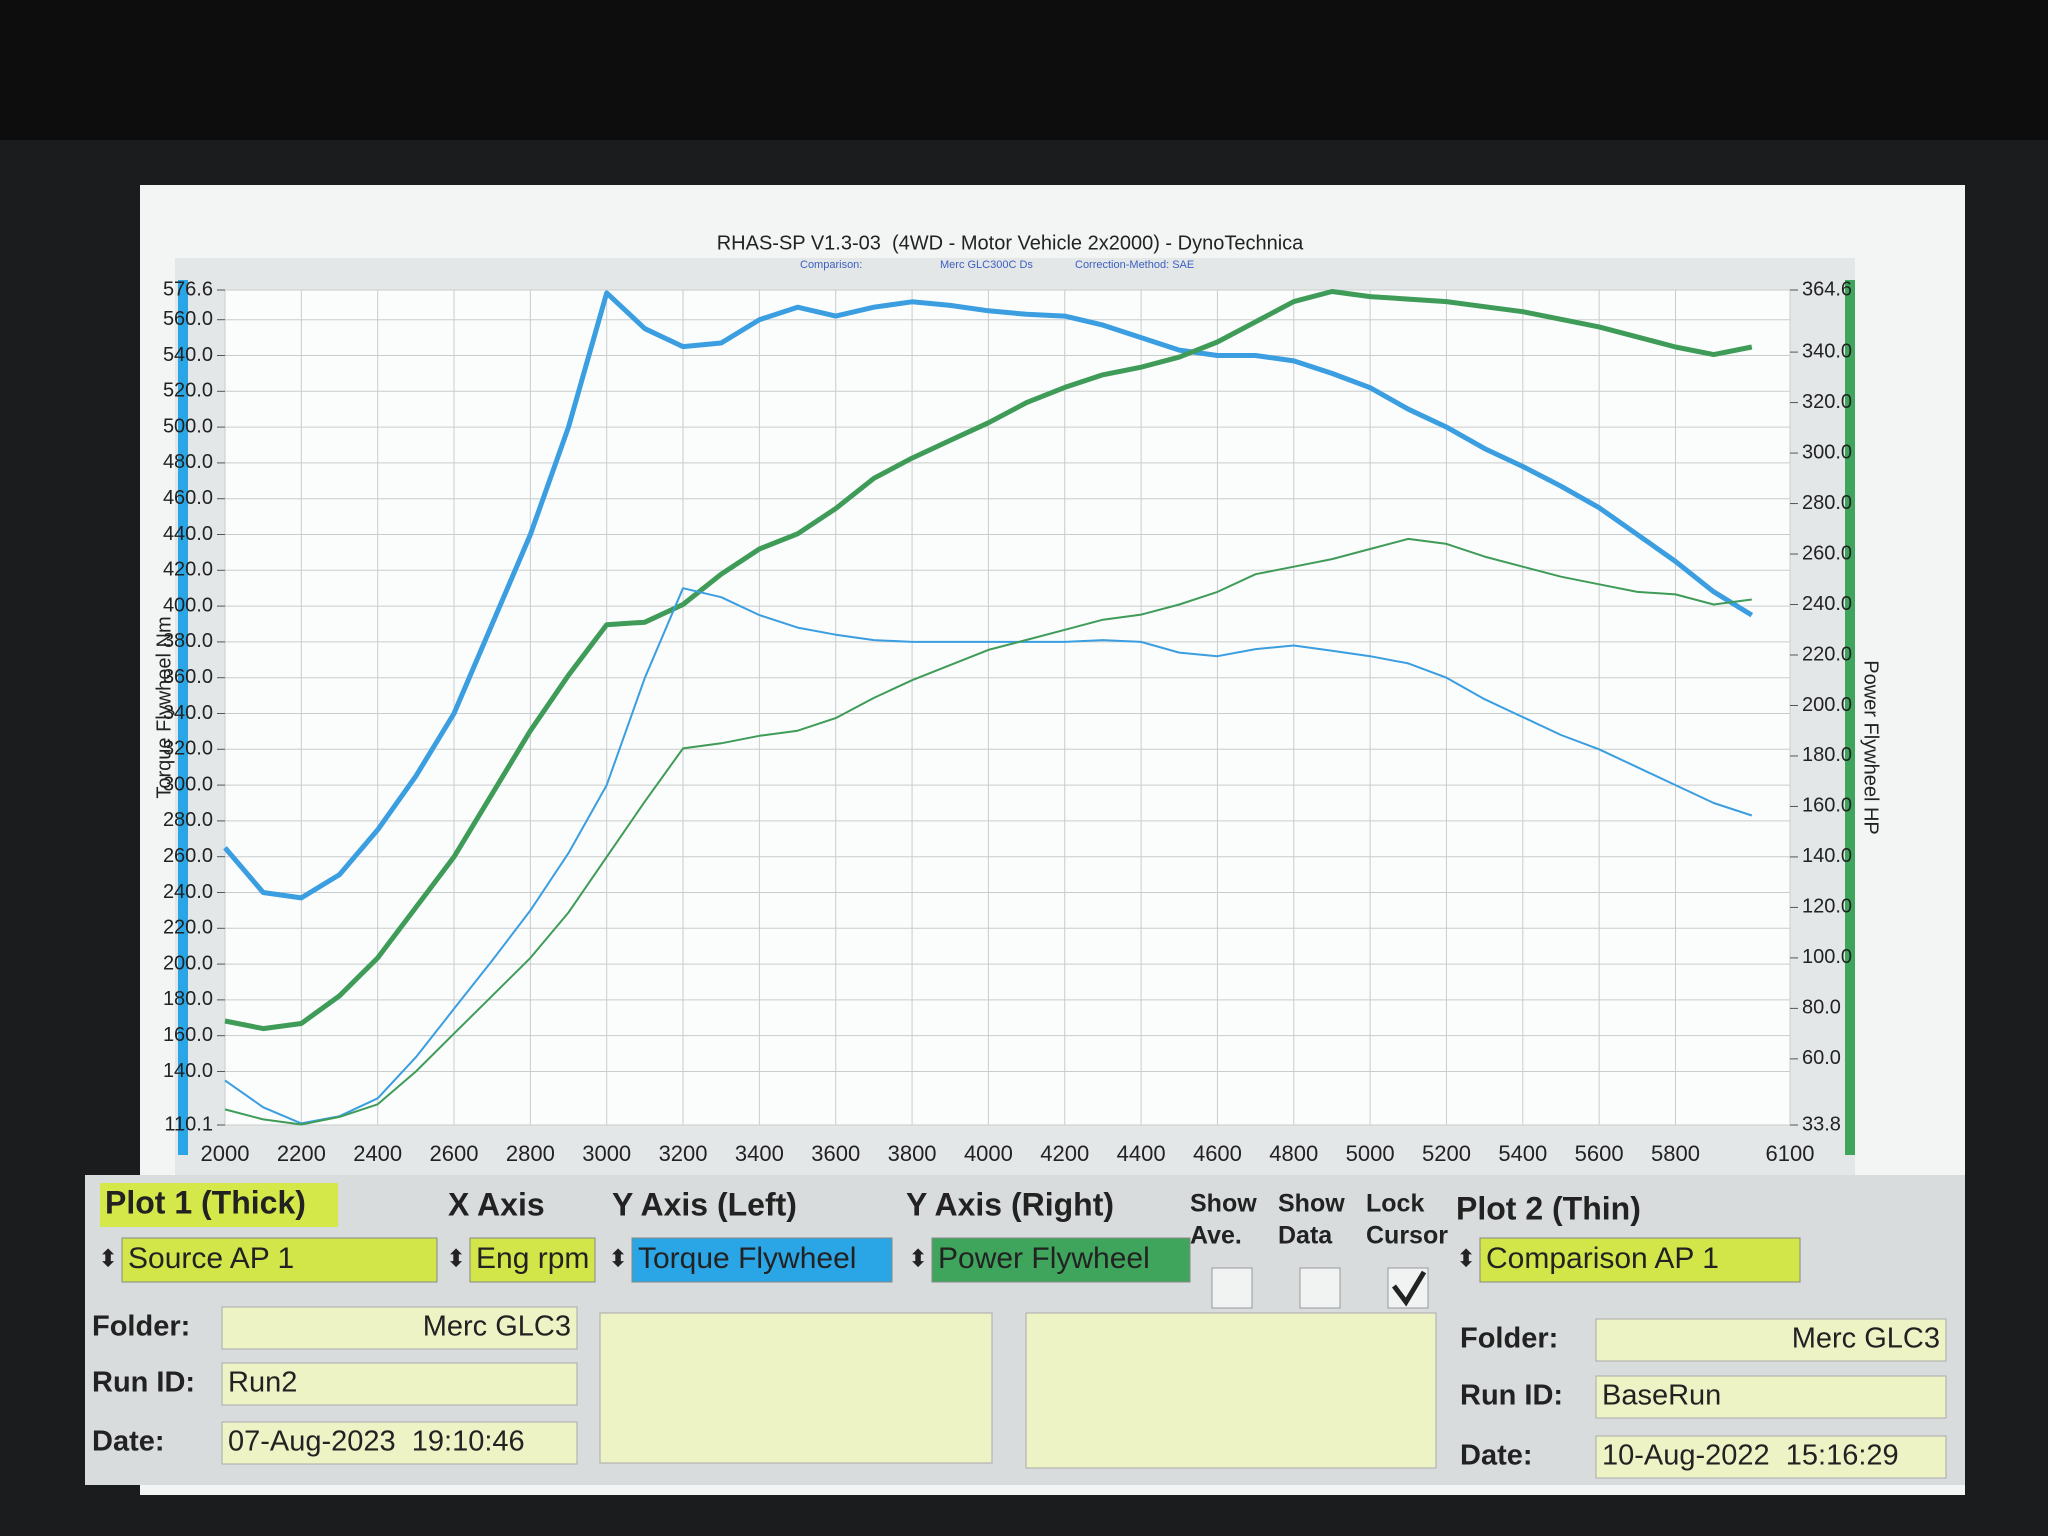  I want to click on y2-tick-label: 260.0, so click(1827, 553).